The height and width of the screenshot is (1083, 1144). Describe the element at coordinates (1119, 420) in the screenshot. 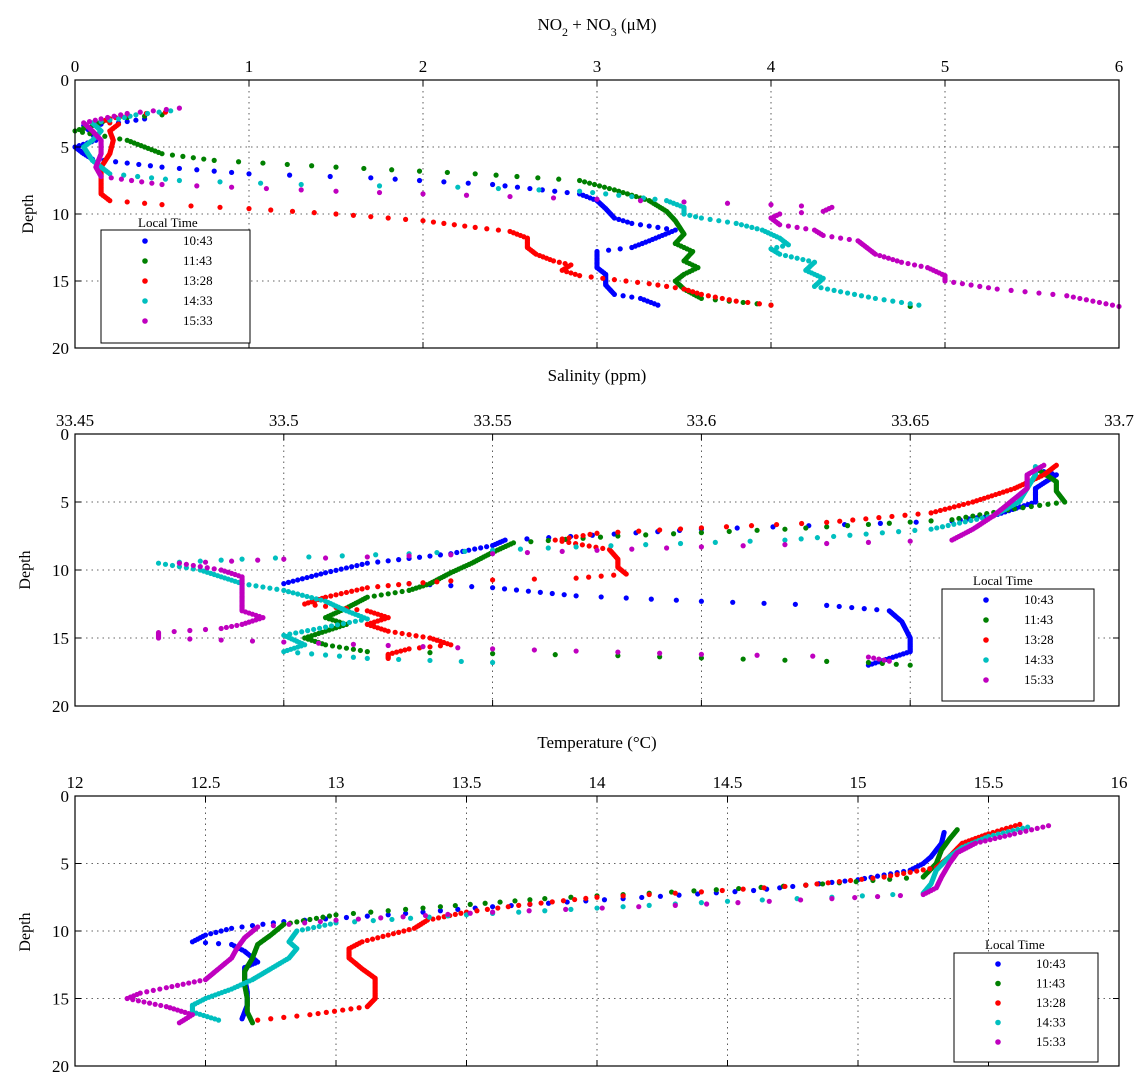

I see `x-tick-label: 33.7` at that location.